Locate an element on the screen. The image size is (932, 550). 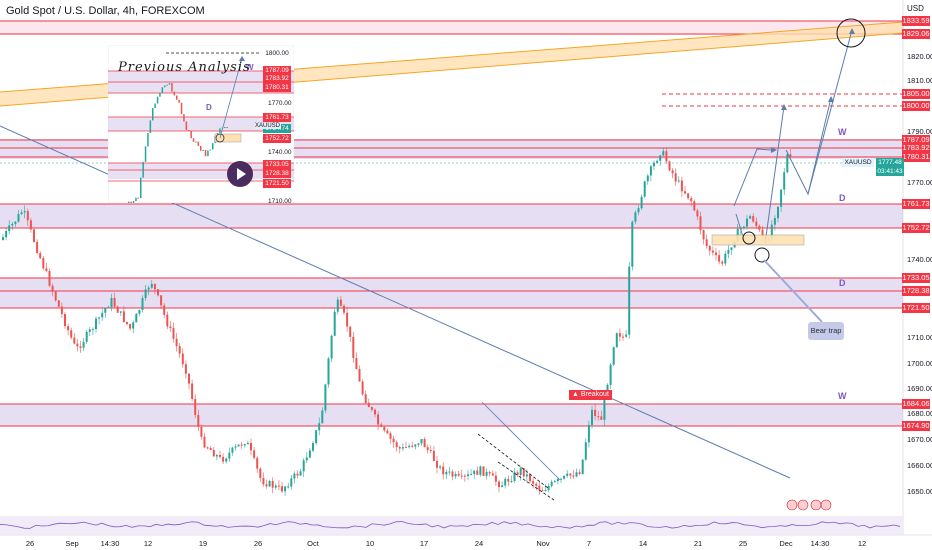
axis-label: 1680.00 is located at coordinates (919, 413).